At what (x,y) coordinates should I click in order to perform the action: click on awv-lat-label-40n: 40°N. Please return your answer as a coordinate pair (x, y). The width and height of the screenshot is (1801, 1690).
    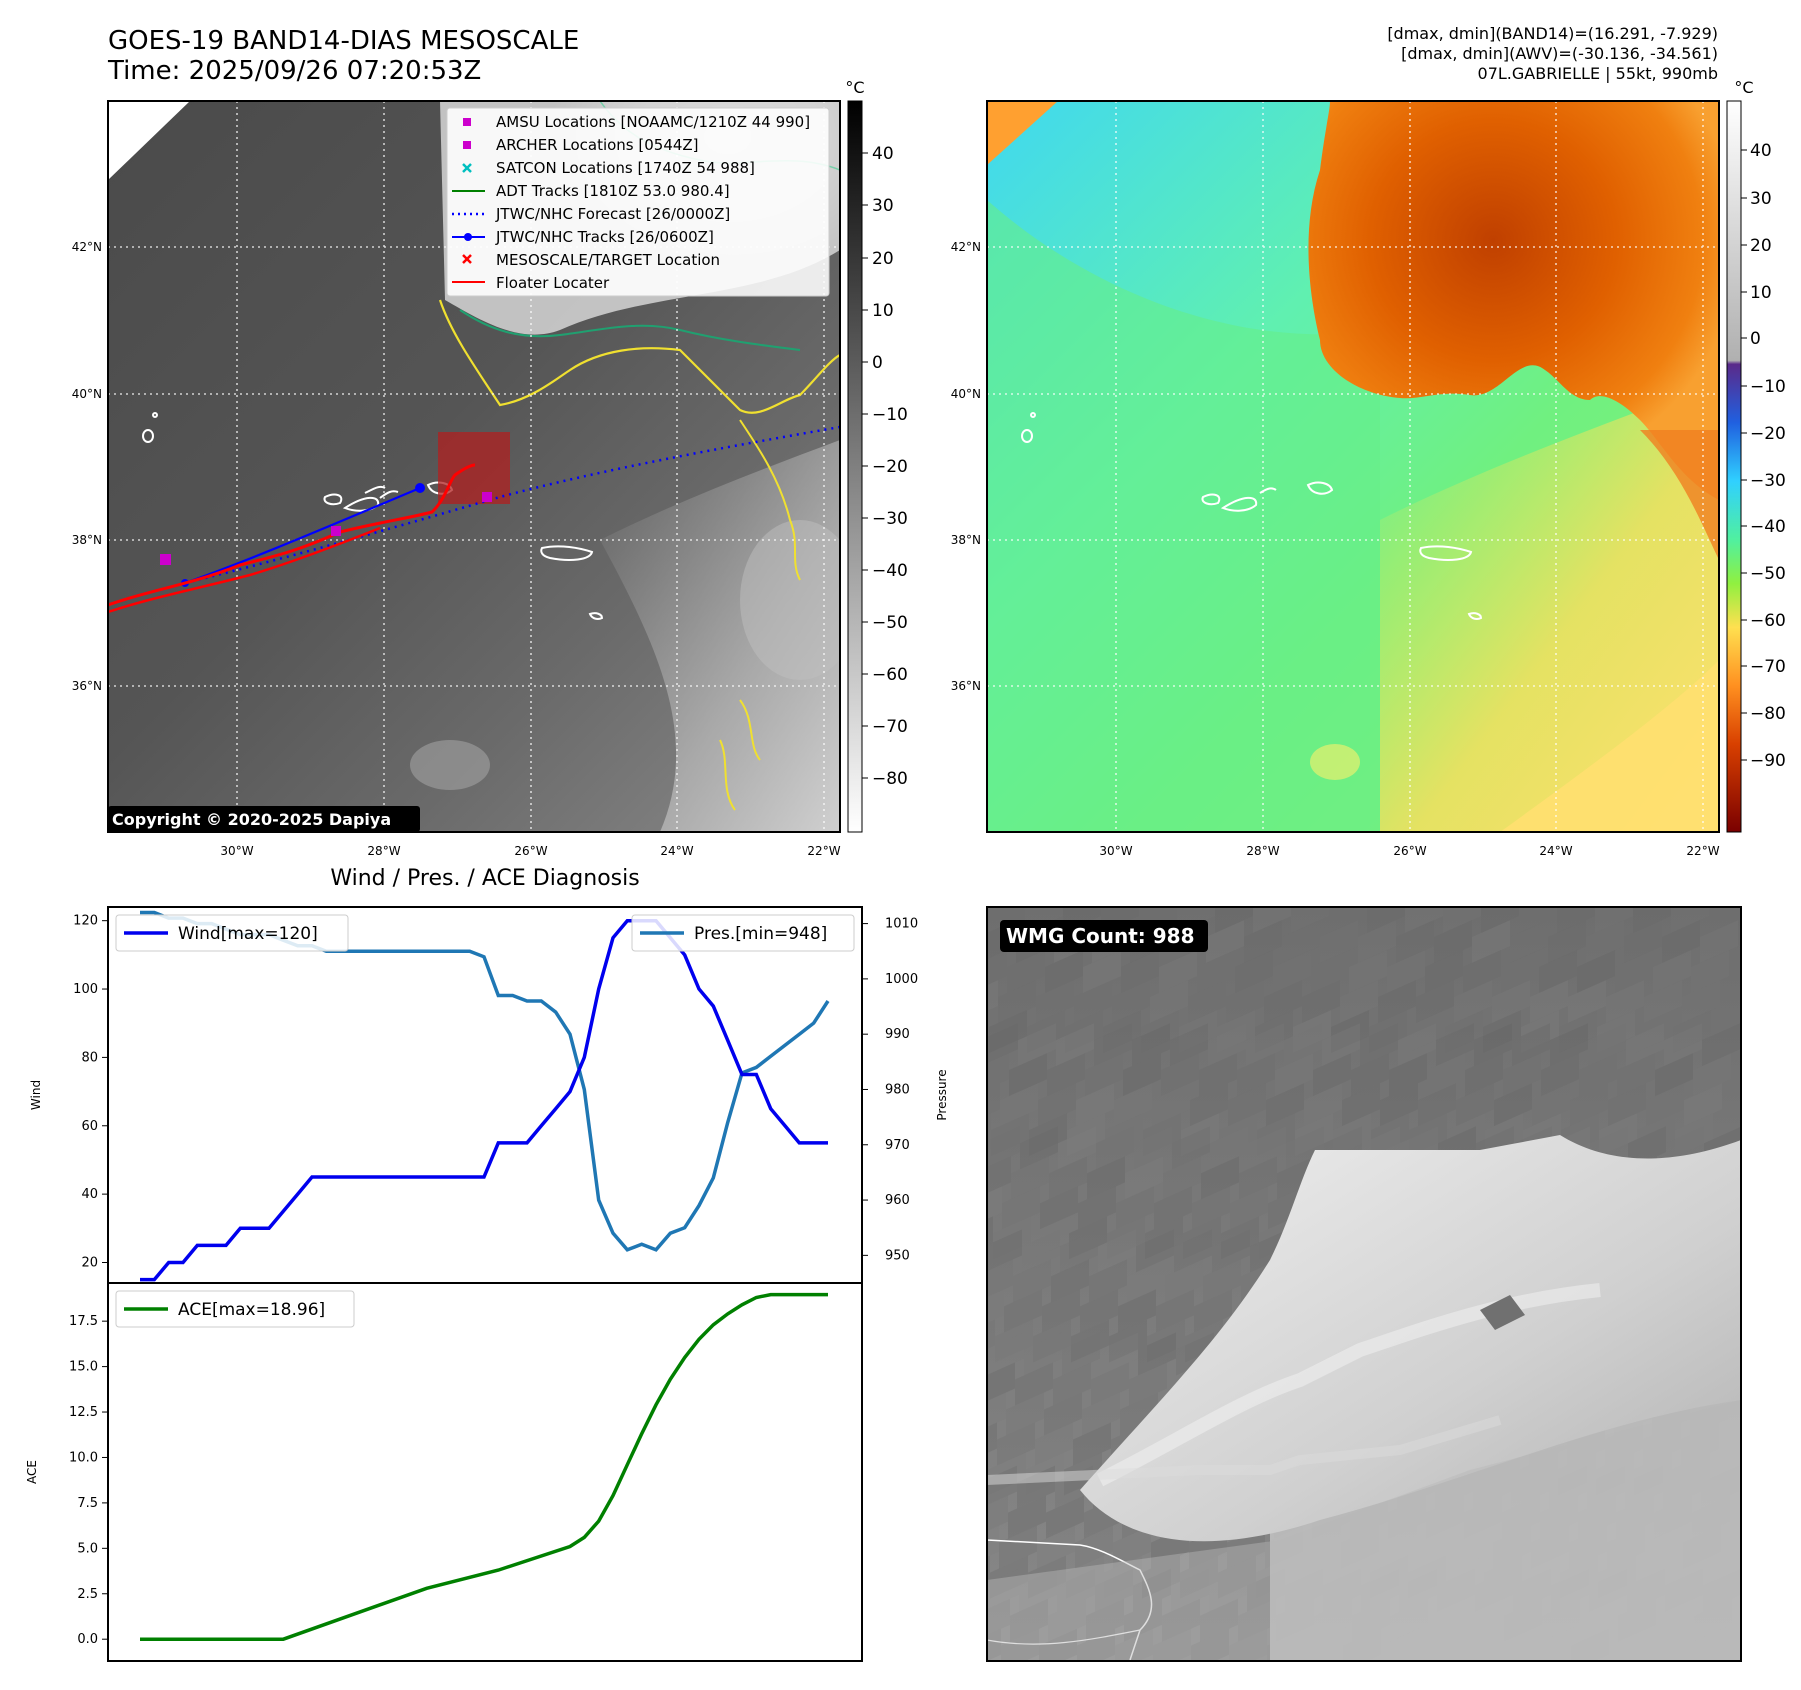
    Looking at the image, I should click on (966, 394).